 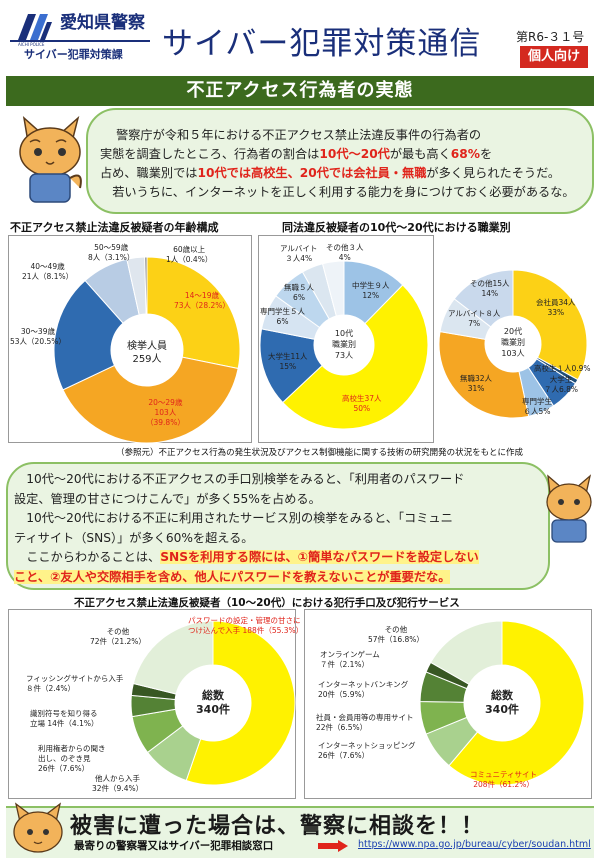 What do you see at coordinates (569, 508) in the screenshot?
I see `cat-mascot-2-icon` at bounding box center [569, 508].